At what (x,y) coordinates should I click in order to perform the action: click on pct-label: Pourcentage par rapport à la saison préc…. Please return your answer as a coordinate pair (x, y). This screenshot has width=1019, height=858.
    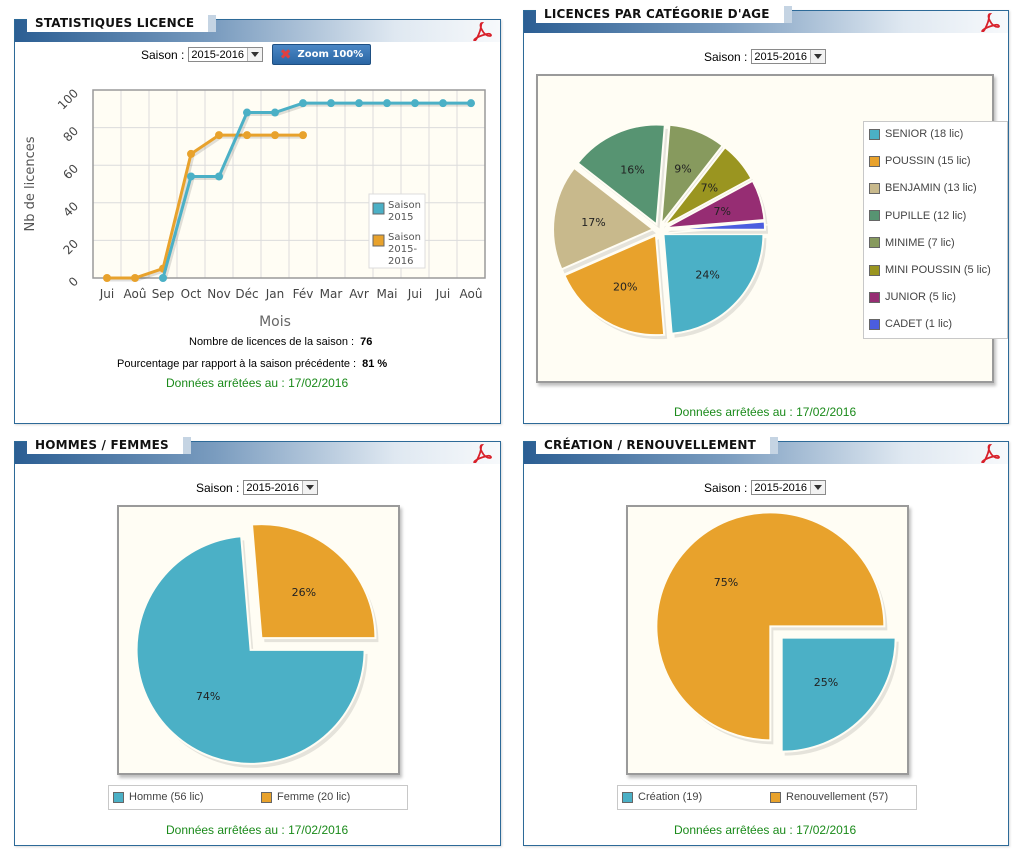
    Looking at the image, I should click on (237, 364).